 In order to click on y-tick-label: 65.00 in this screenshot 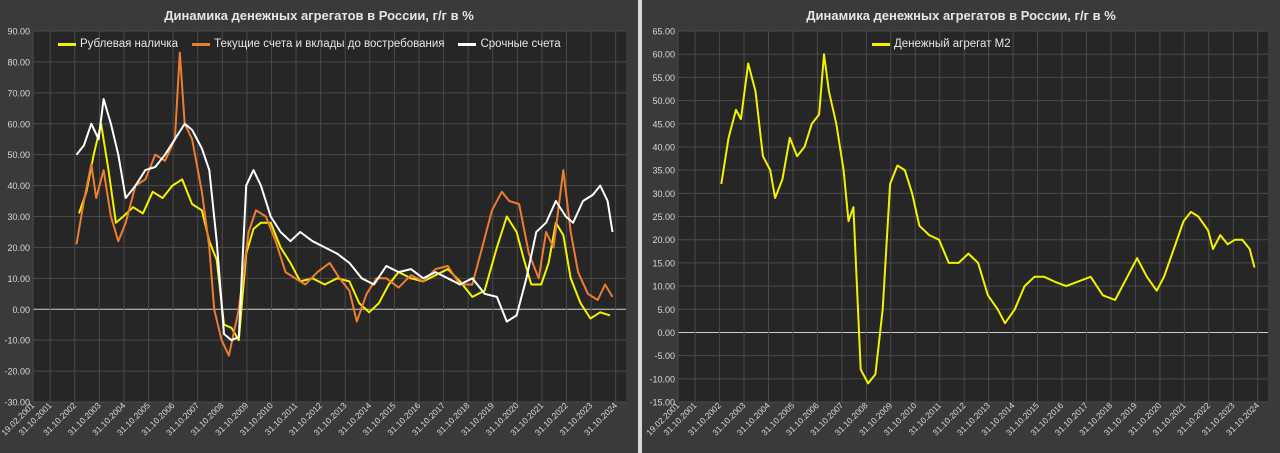, I will do `click(663, 32)`.